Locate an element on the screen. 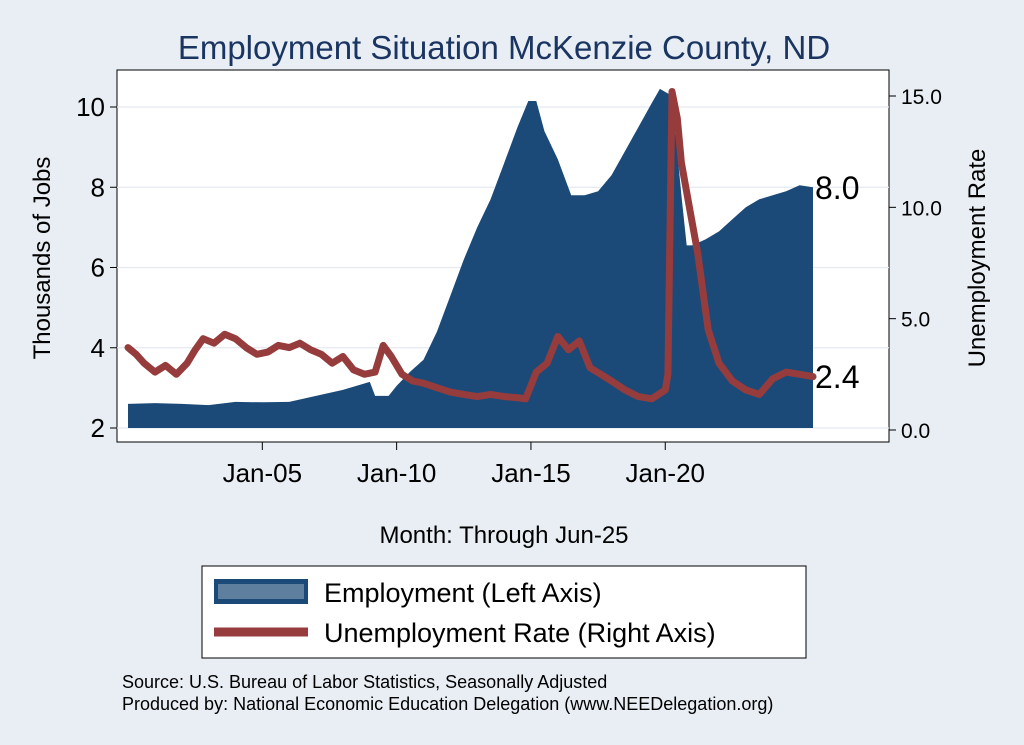  chart-title: Employment Situation McKenzie County, ND is located at coordinates (504, 47).